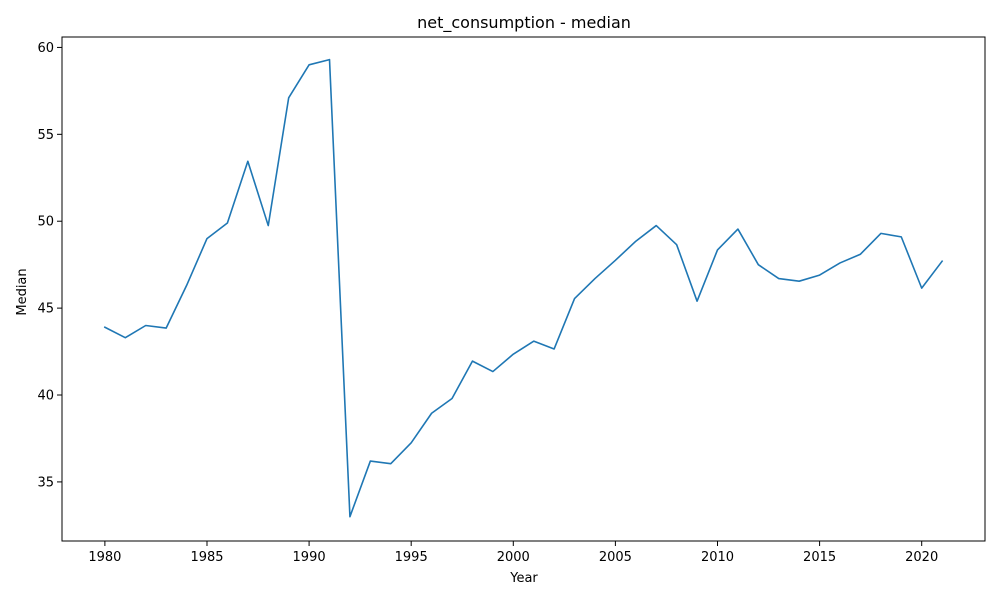 The height and width of the screenshot is (600, 1000). What do you see at coordinates (921, 557) in the screenshot?
I see `x-tick-label: 2020` at bounding box center [921, 557].